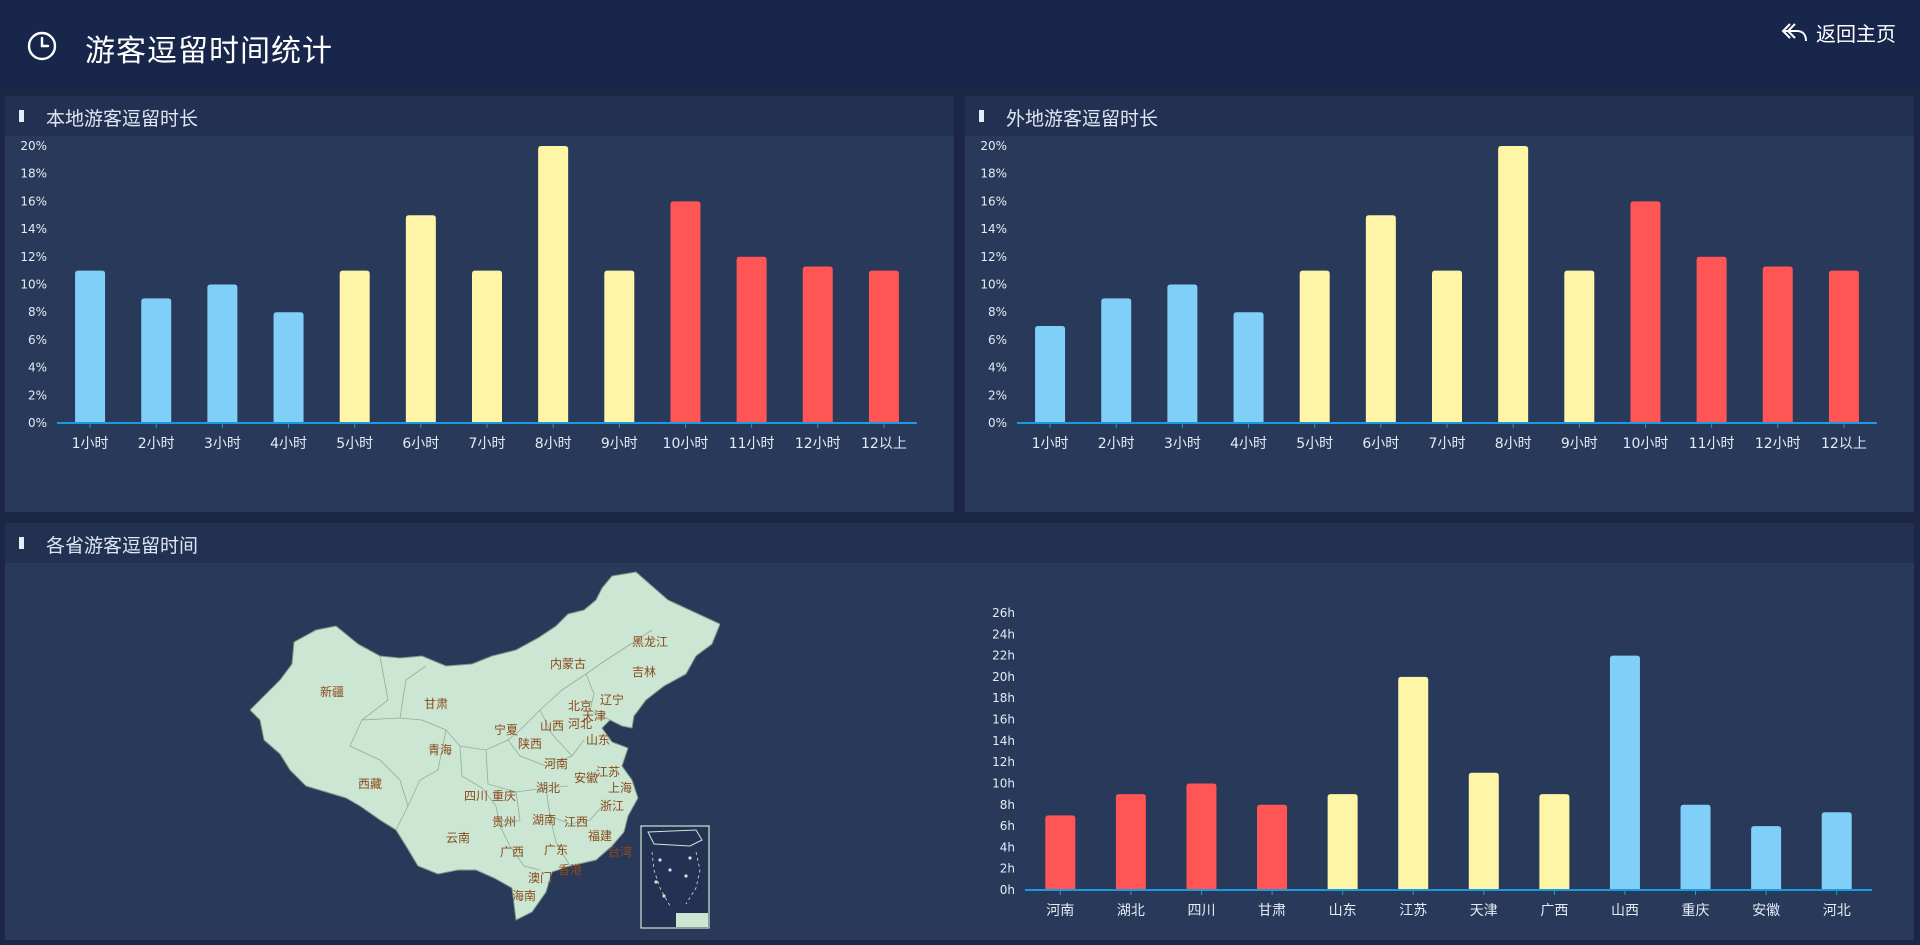 This screenshot has width=1920, height=945. Describe the element at coordinates (608, 772) in the screenshot. I see `province-label: 江苏` at that location.